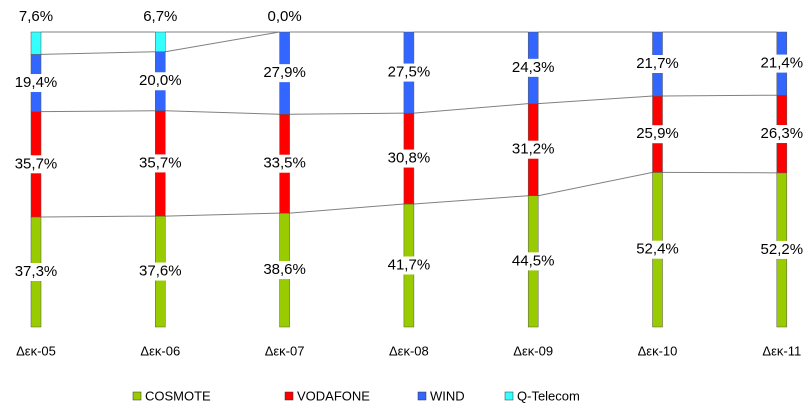 Image resolution: width=812 pixels, height=411 pixels. Describe the element at coordinates (36, 82) in the screenshot. I see `data-label: 19,4%` at that location.